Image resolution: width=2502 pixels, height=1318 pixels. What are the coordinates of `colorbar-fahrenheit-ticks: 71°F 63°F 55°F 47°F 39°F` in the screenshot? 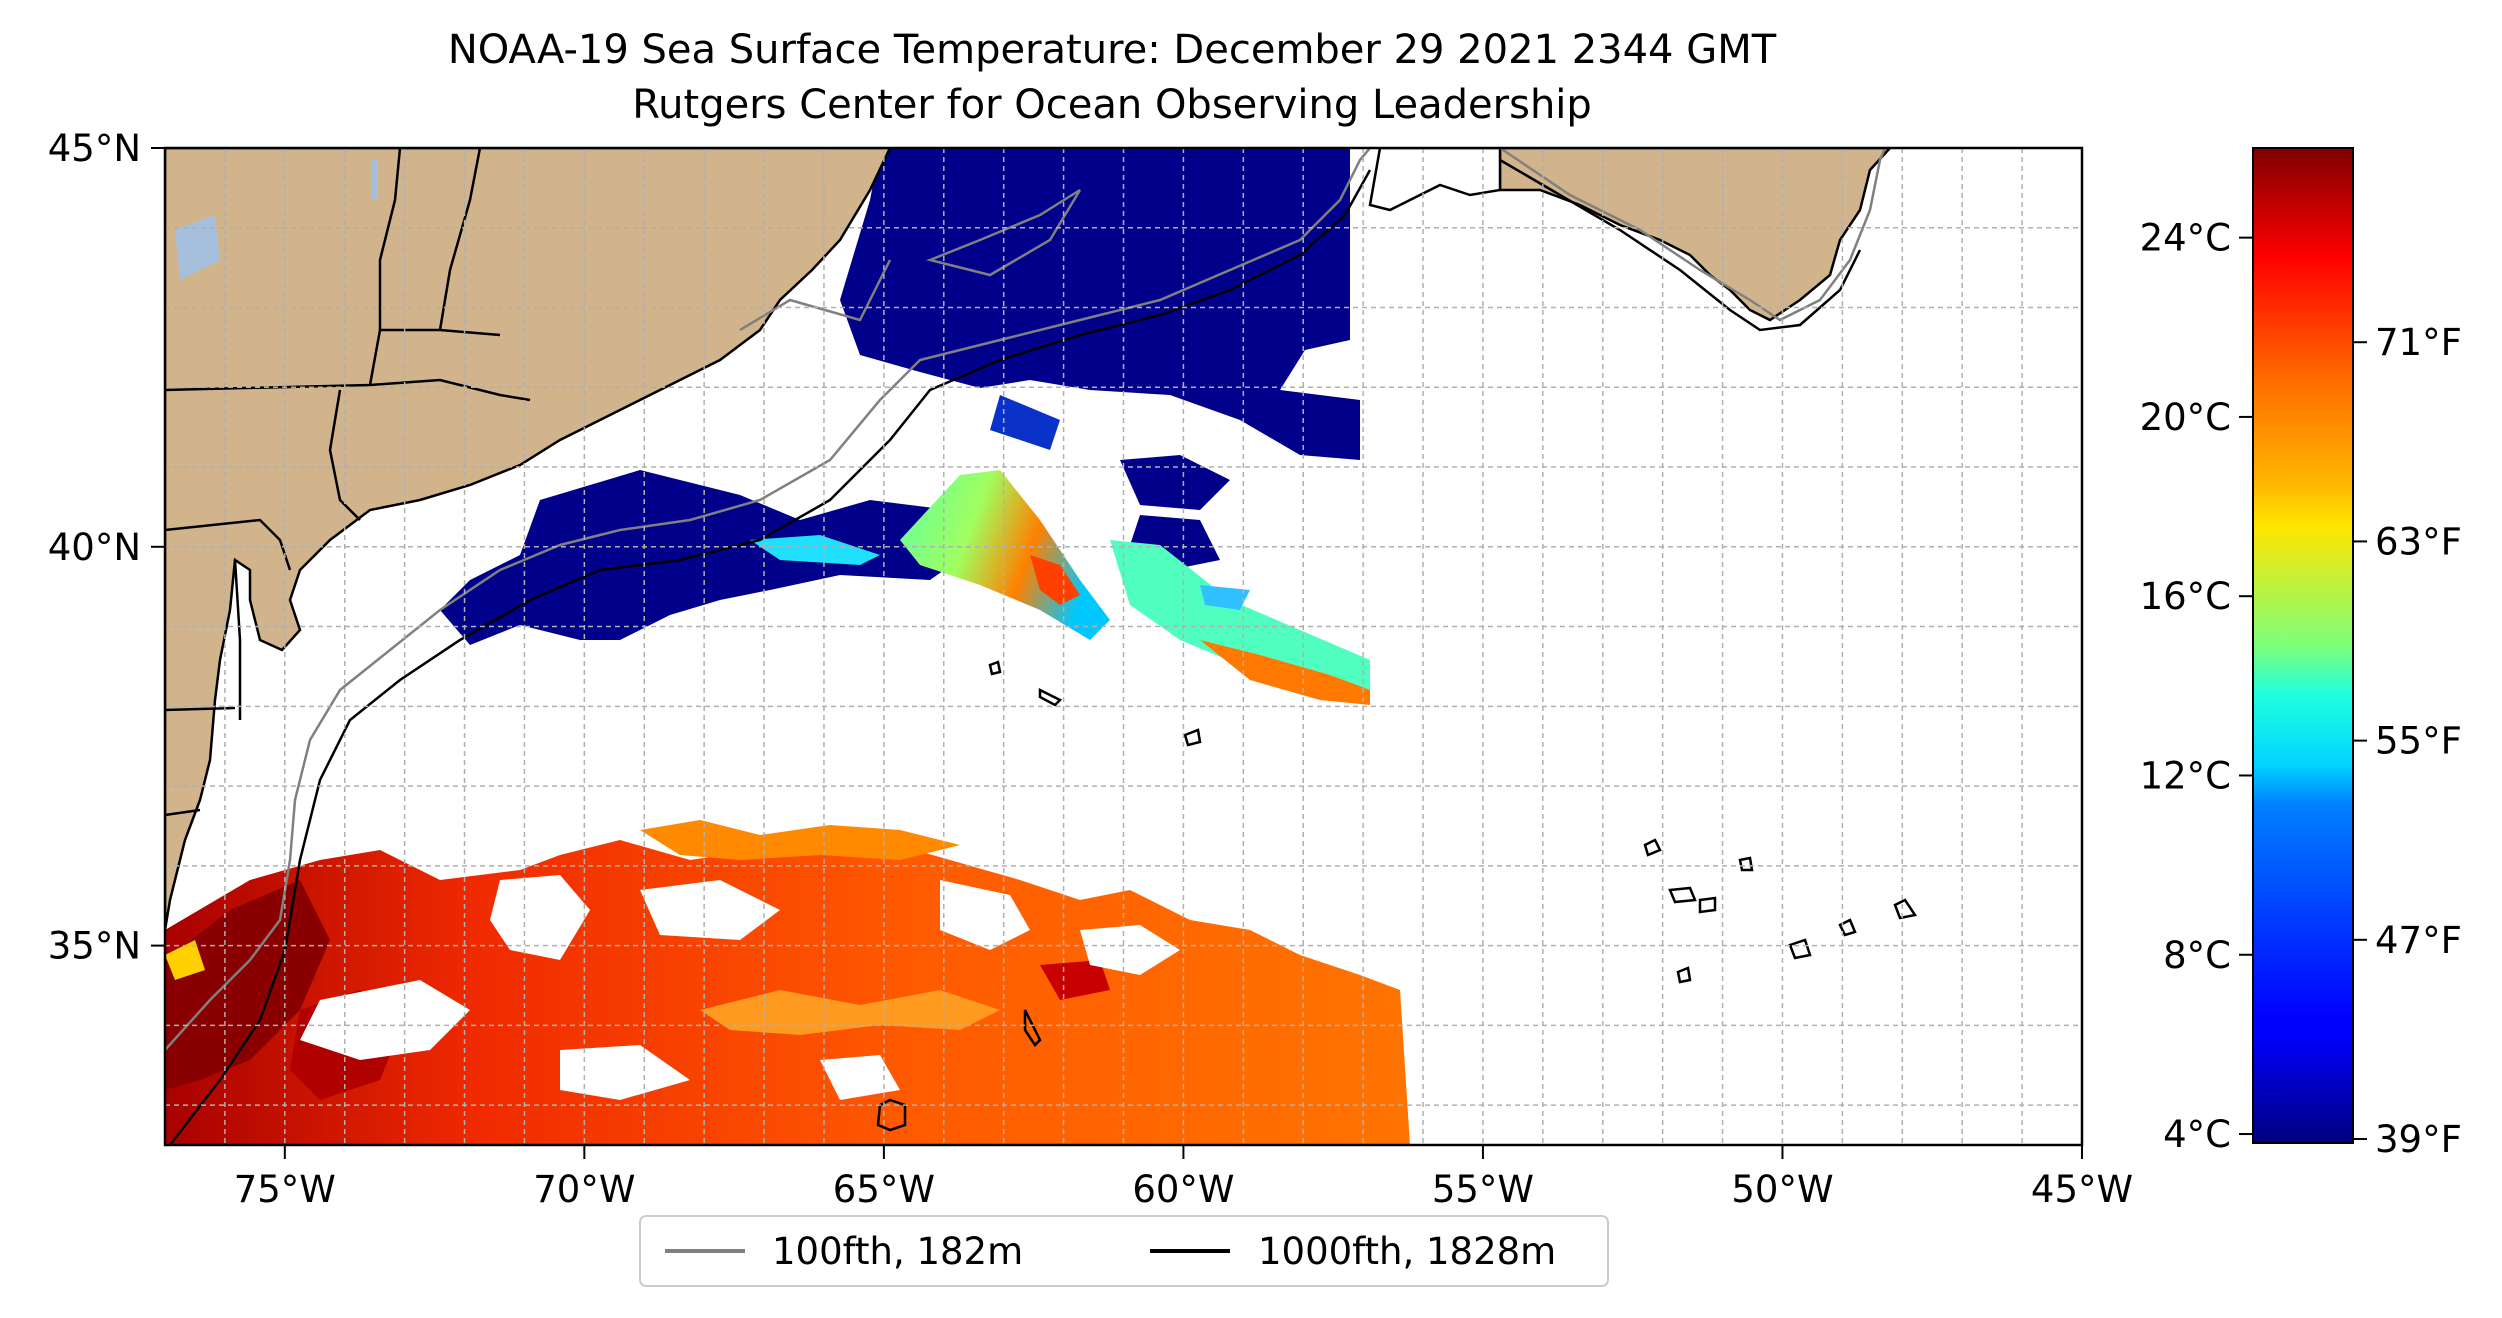 It's located at (2407, 741).